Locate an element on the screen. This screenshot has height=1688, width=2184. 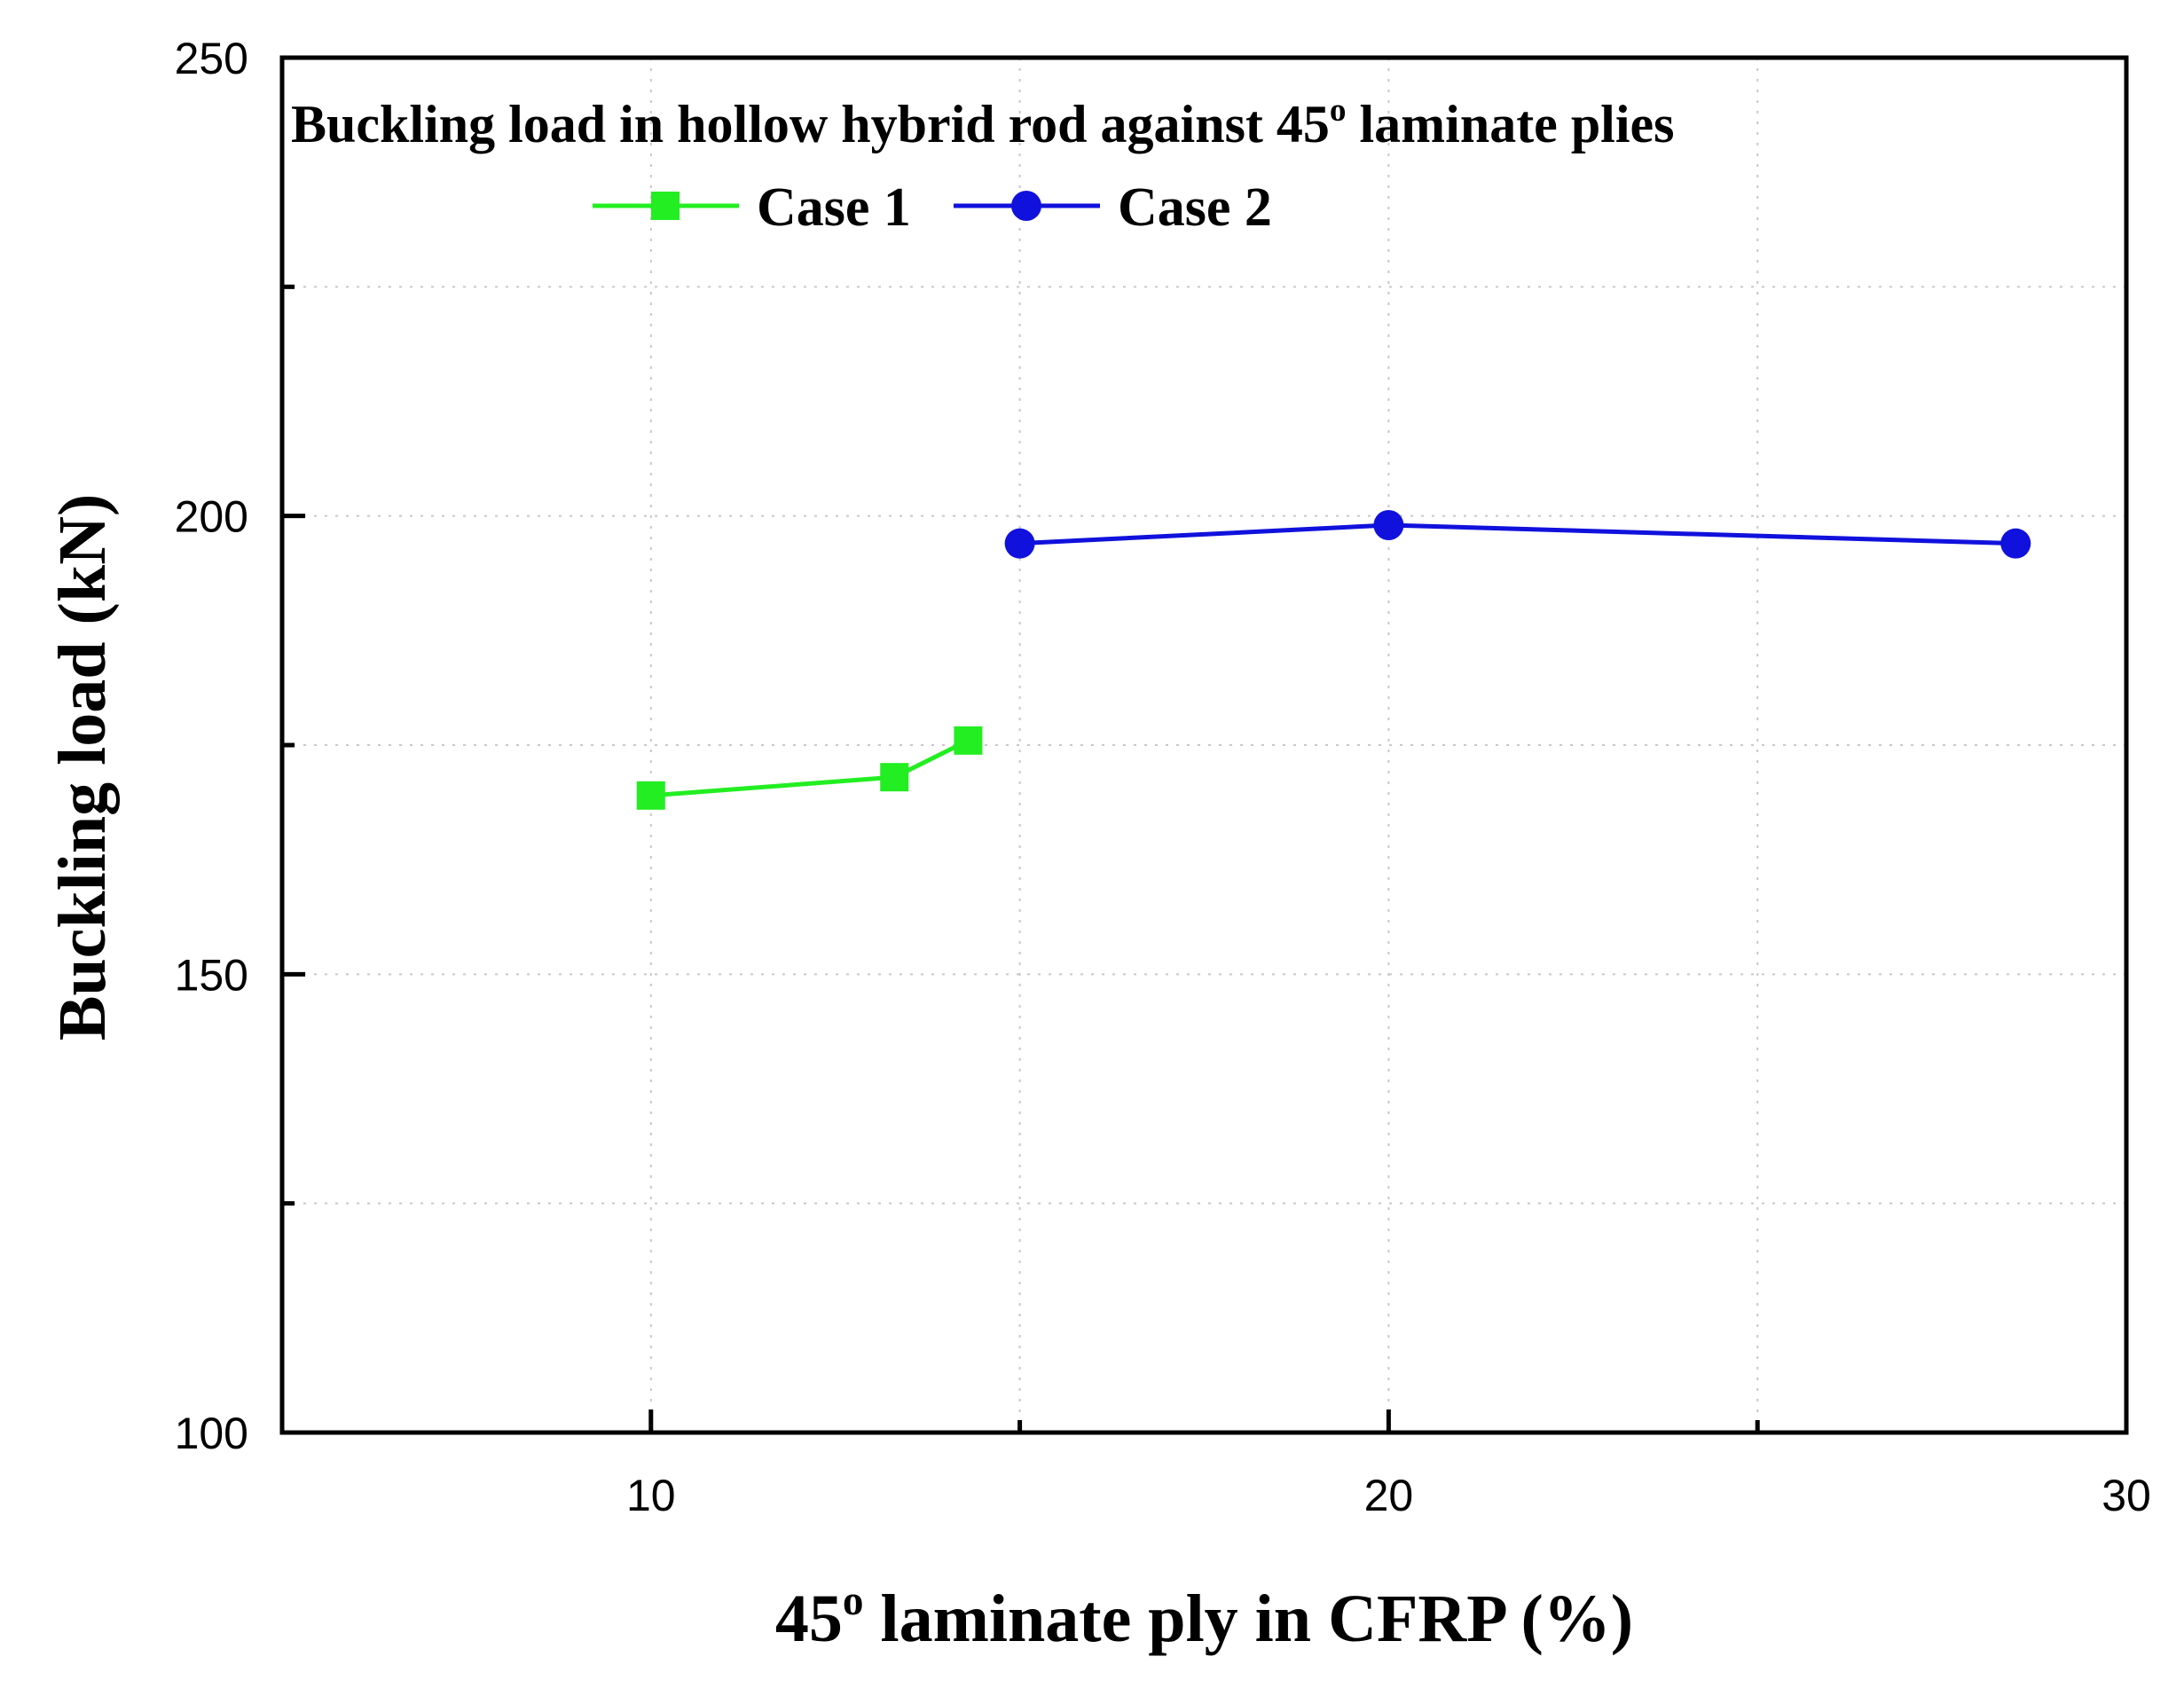
y-tick-label: 100 is located at coordinates (211, 1434).